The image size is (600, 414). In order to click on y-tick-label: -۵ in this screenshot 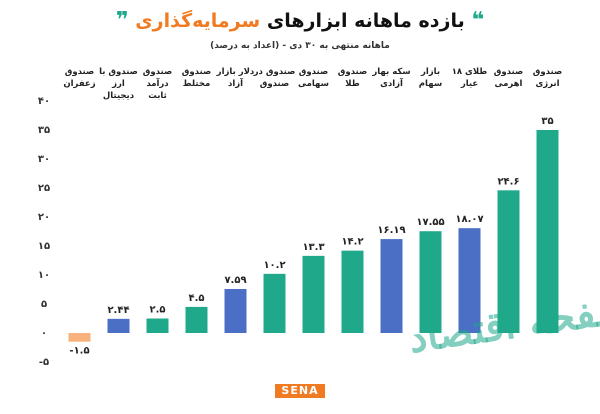, I will do `click(44, 362)`.